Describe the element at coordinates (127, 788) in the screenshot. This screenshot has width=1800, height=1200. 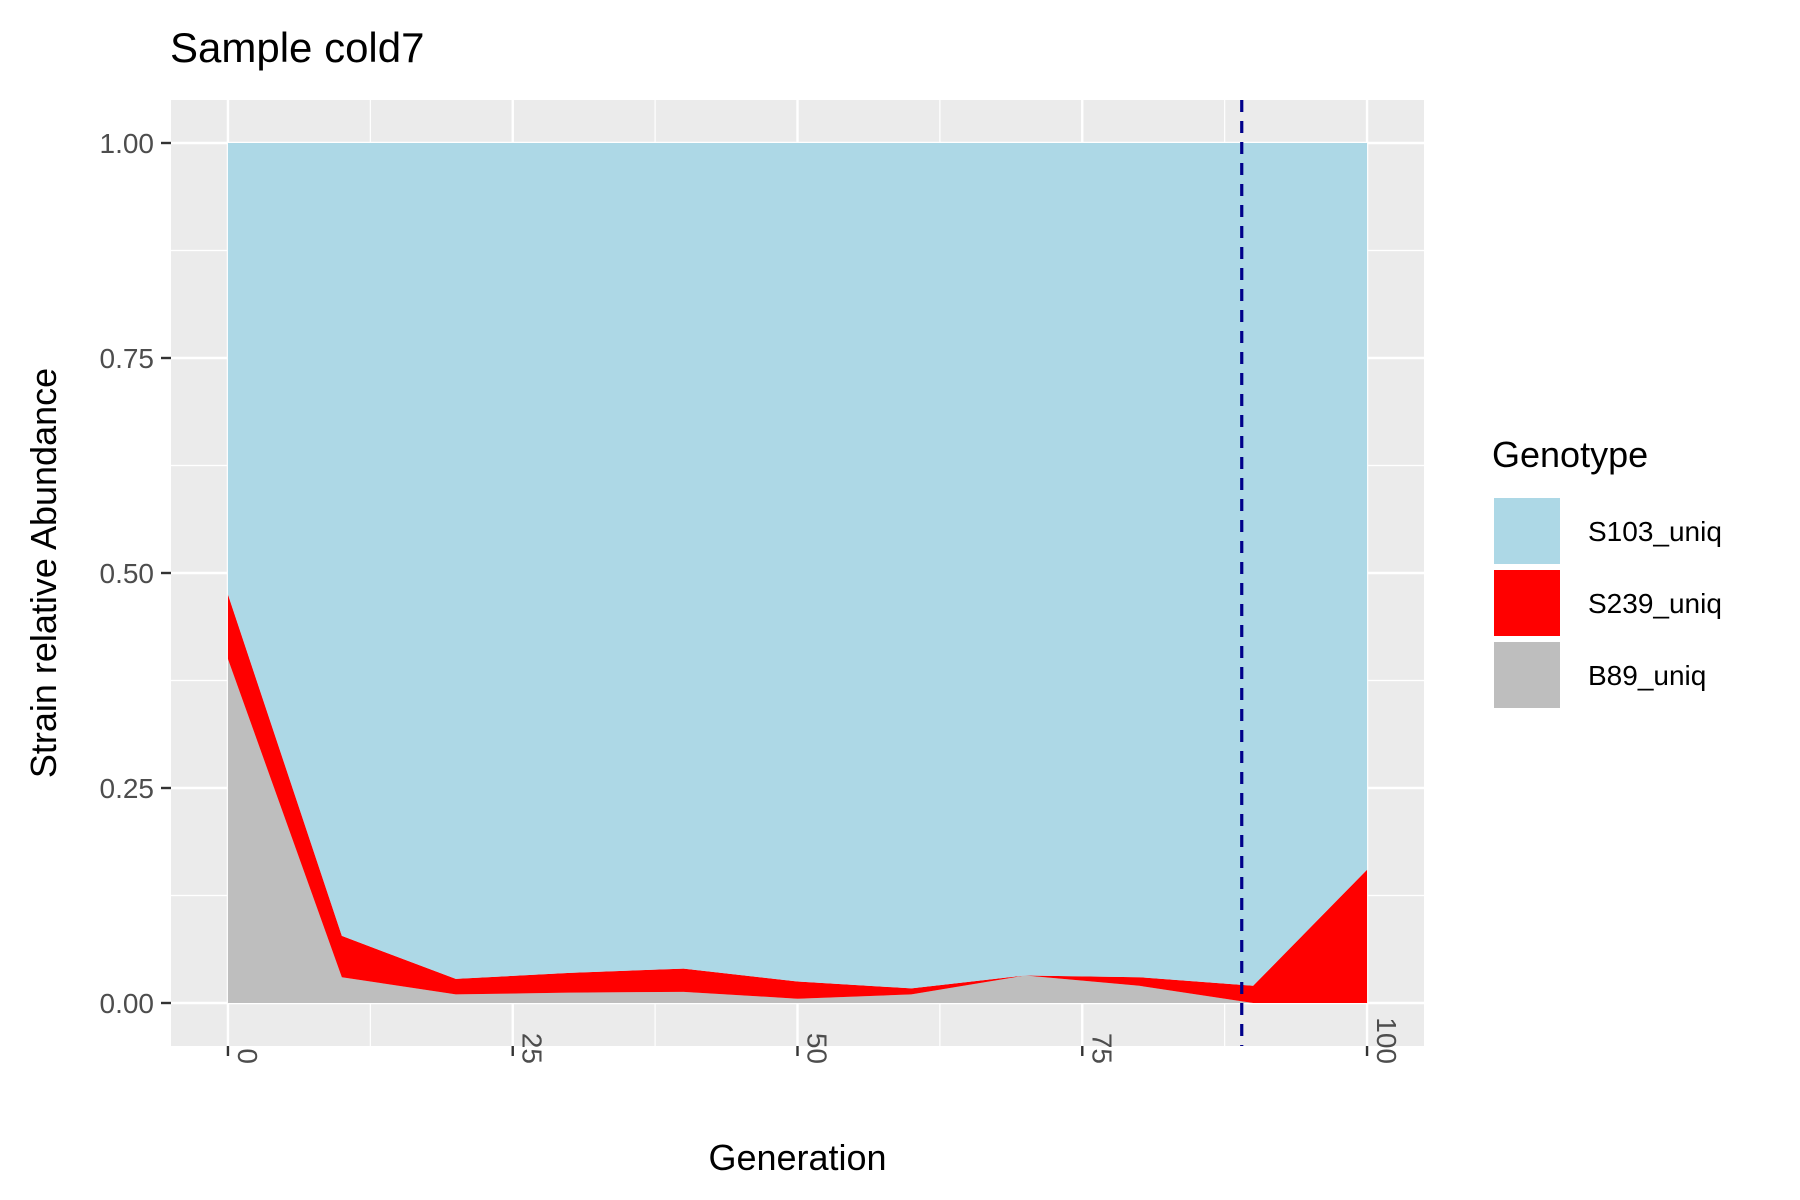
I see `y-tick-label: 0.25` at that location.